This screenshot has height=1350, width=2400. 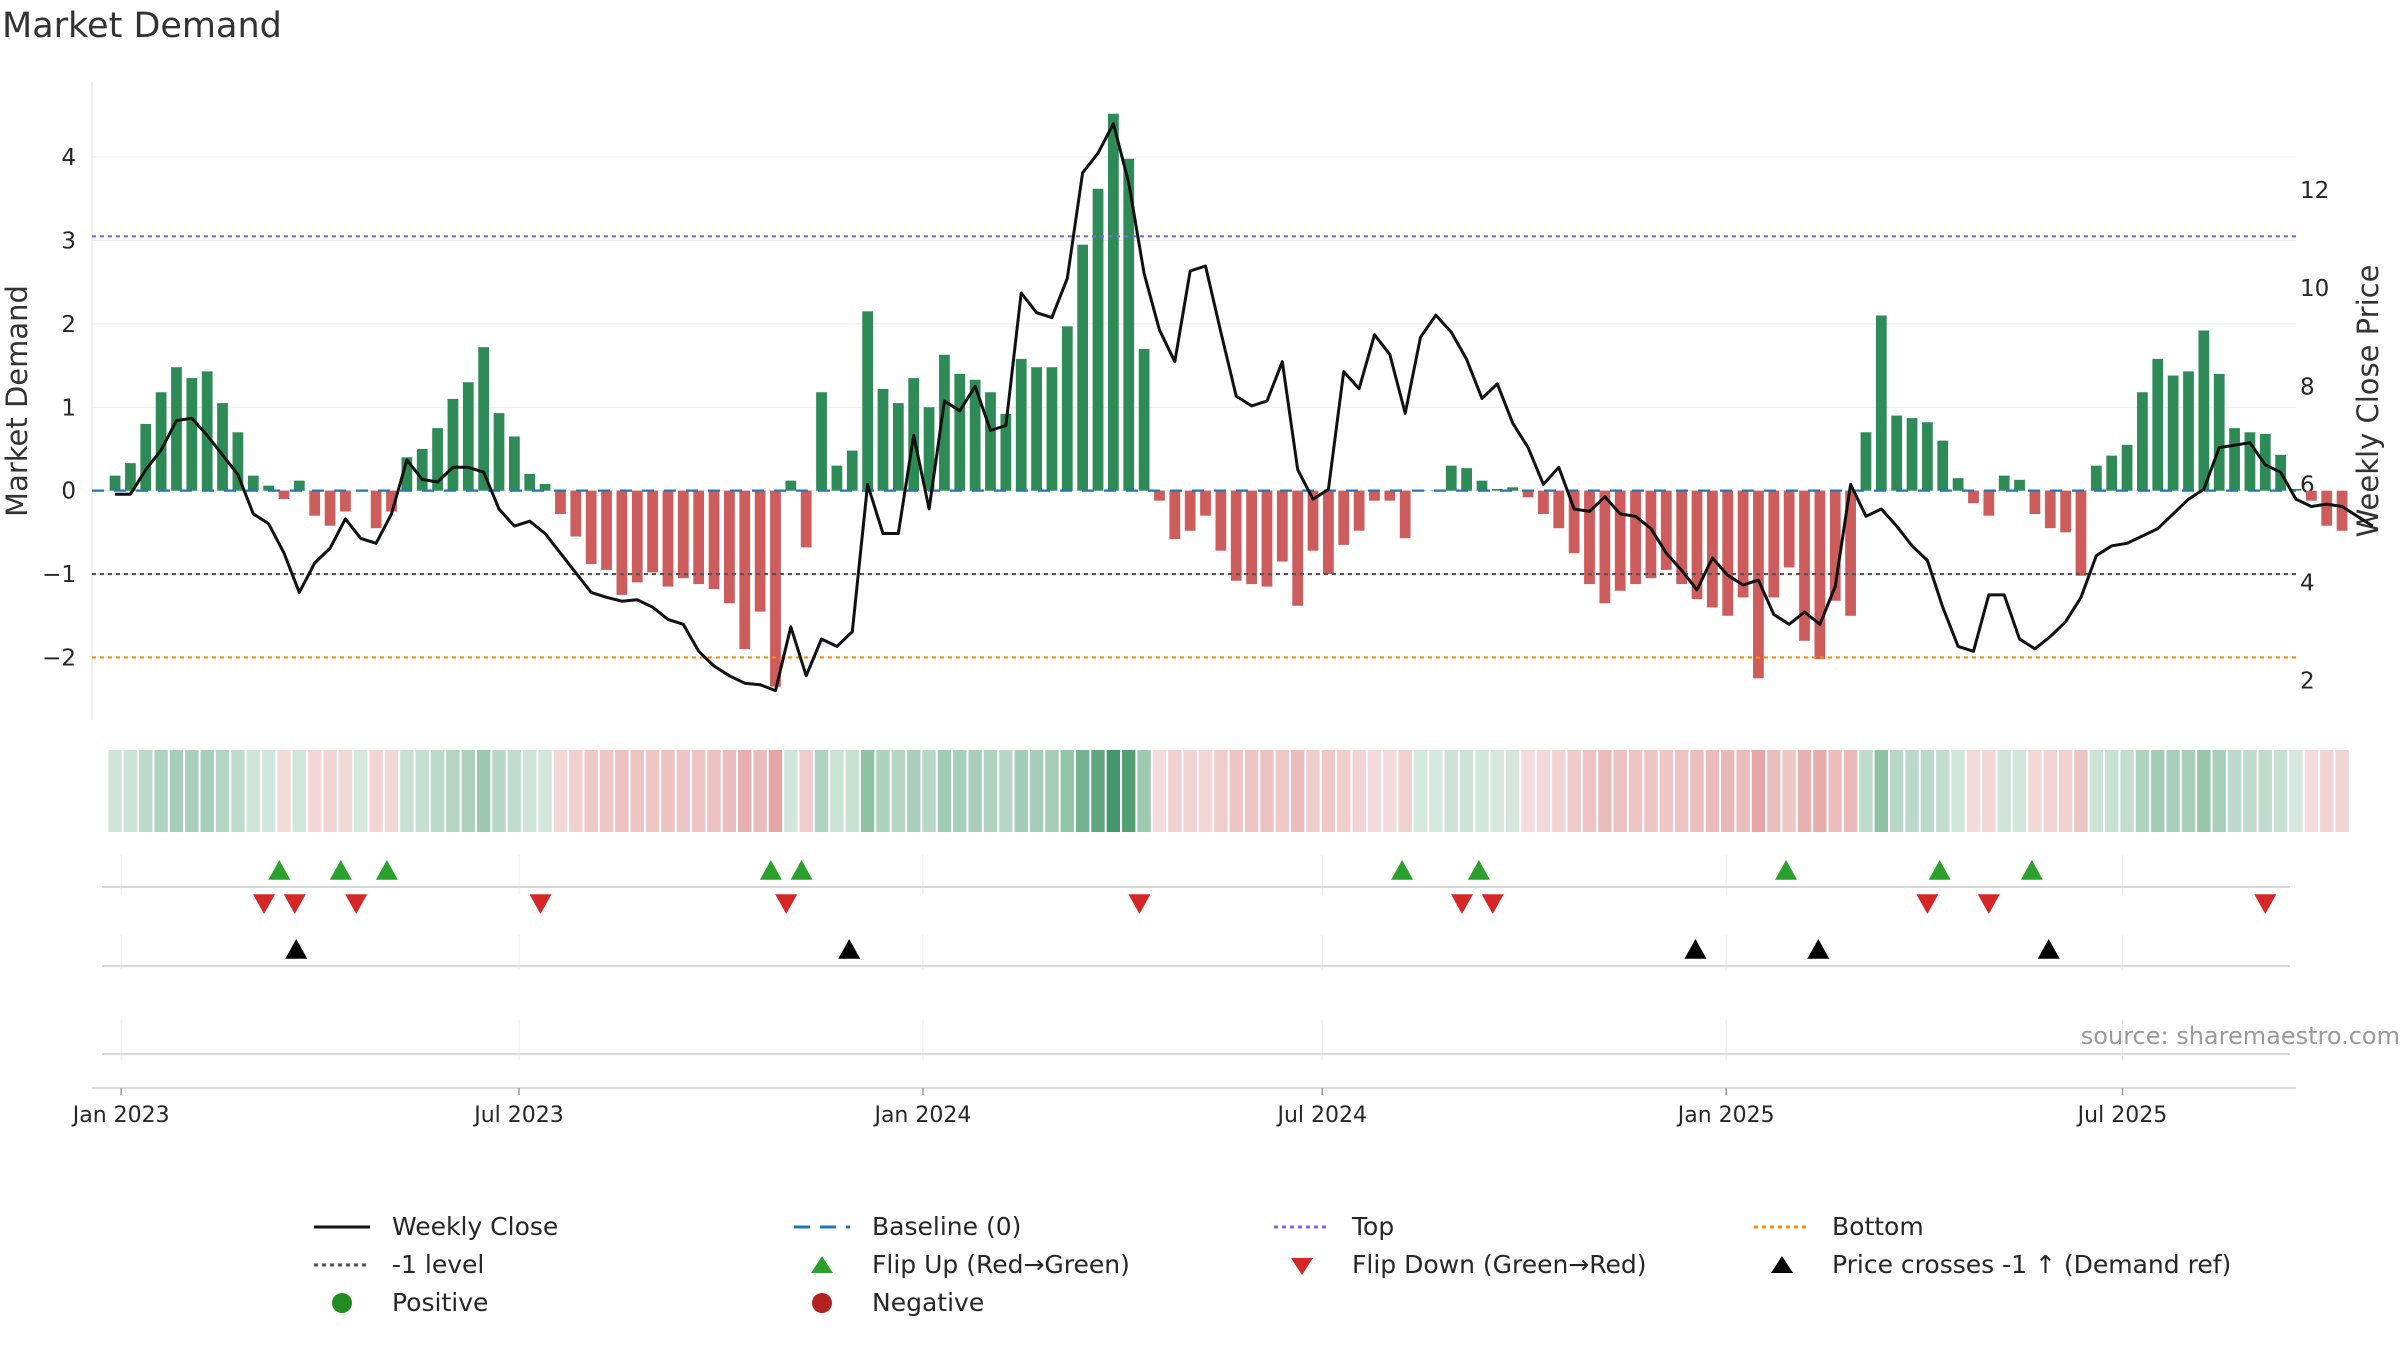 I want to click on legend-line-dotted-orange-icon, so click(x=1782, y=1226).